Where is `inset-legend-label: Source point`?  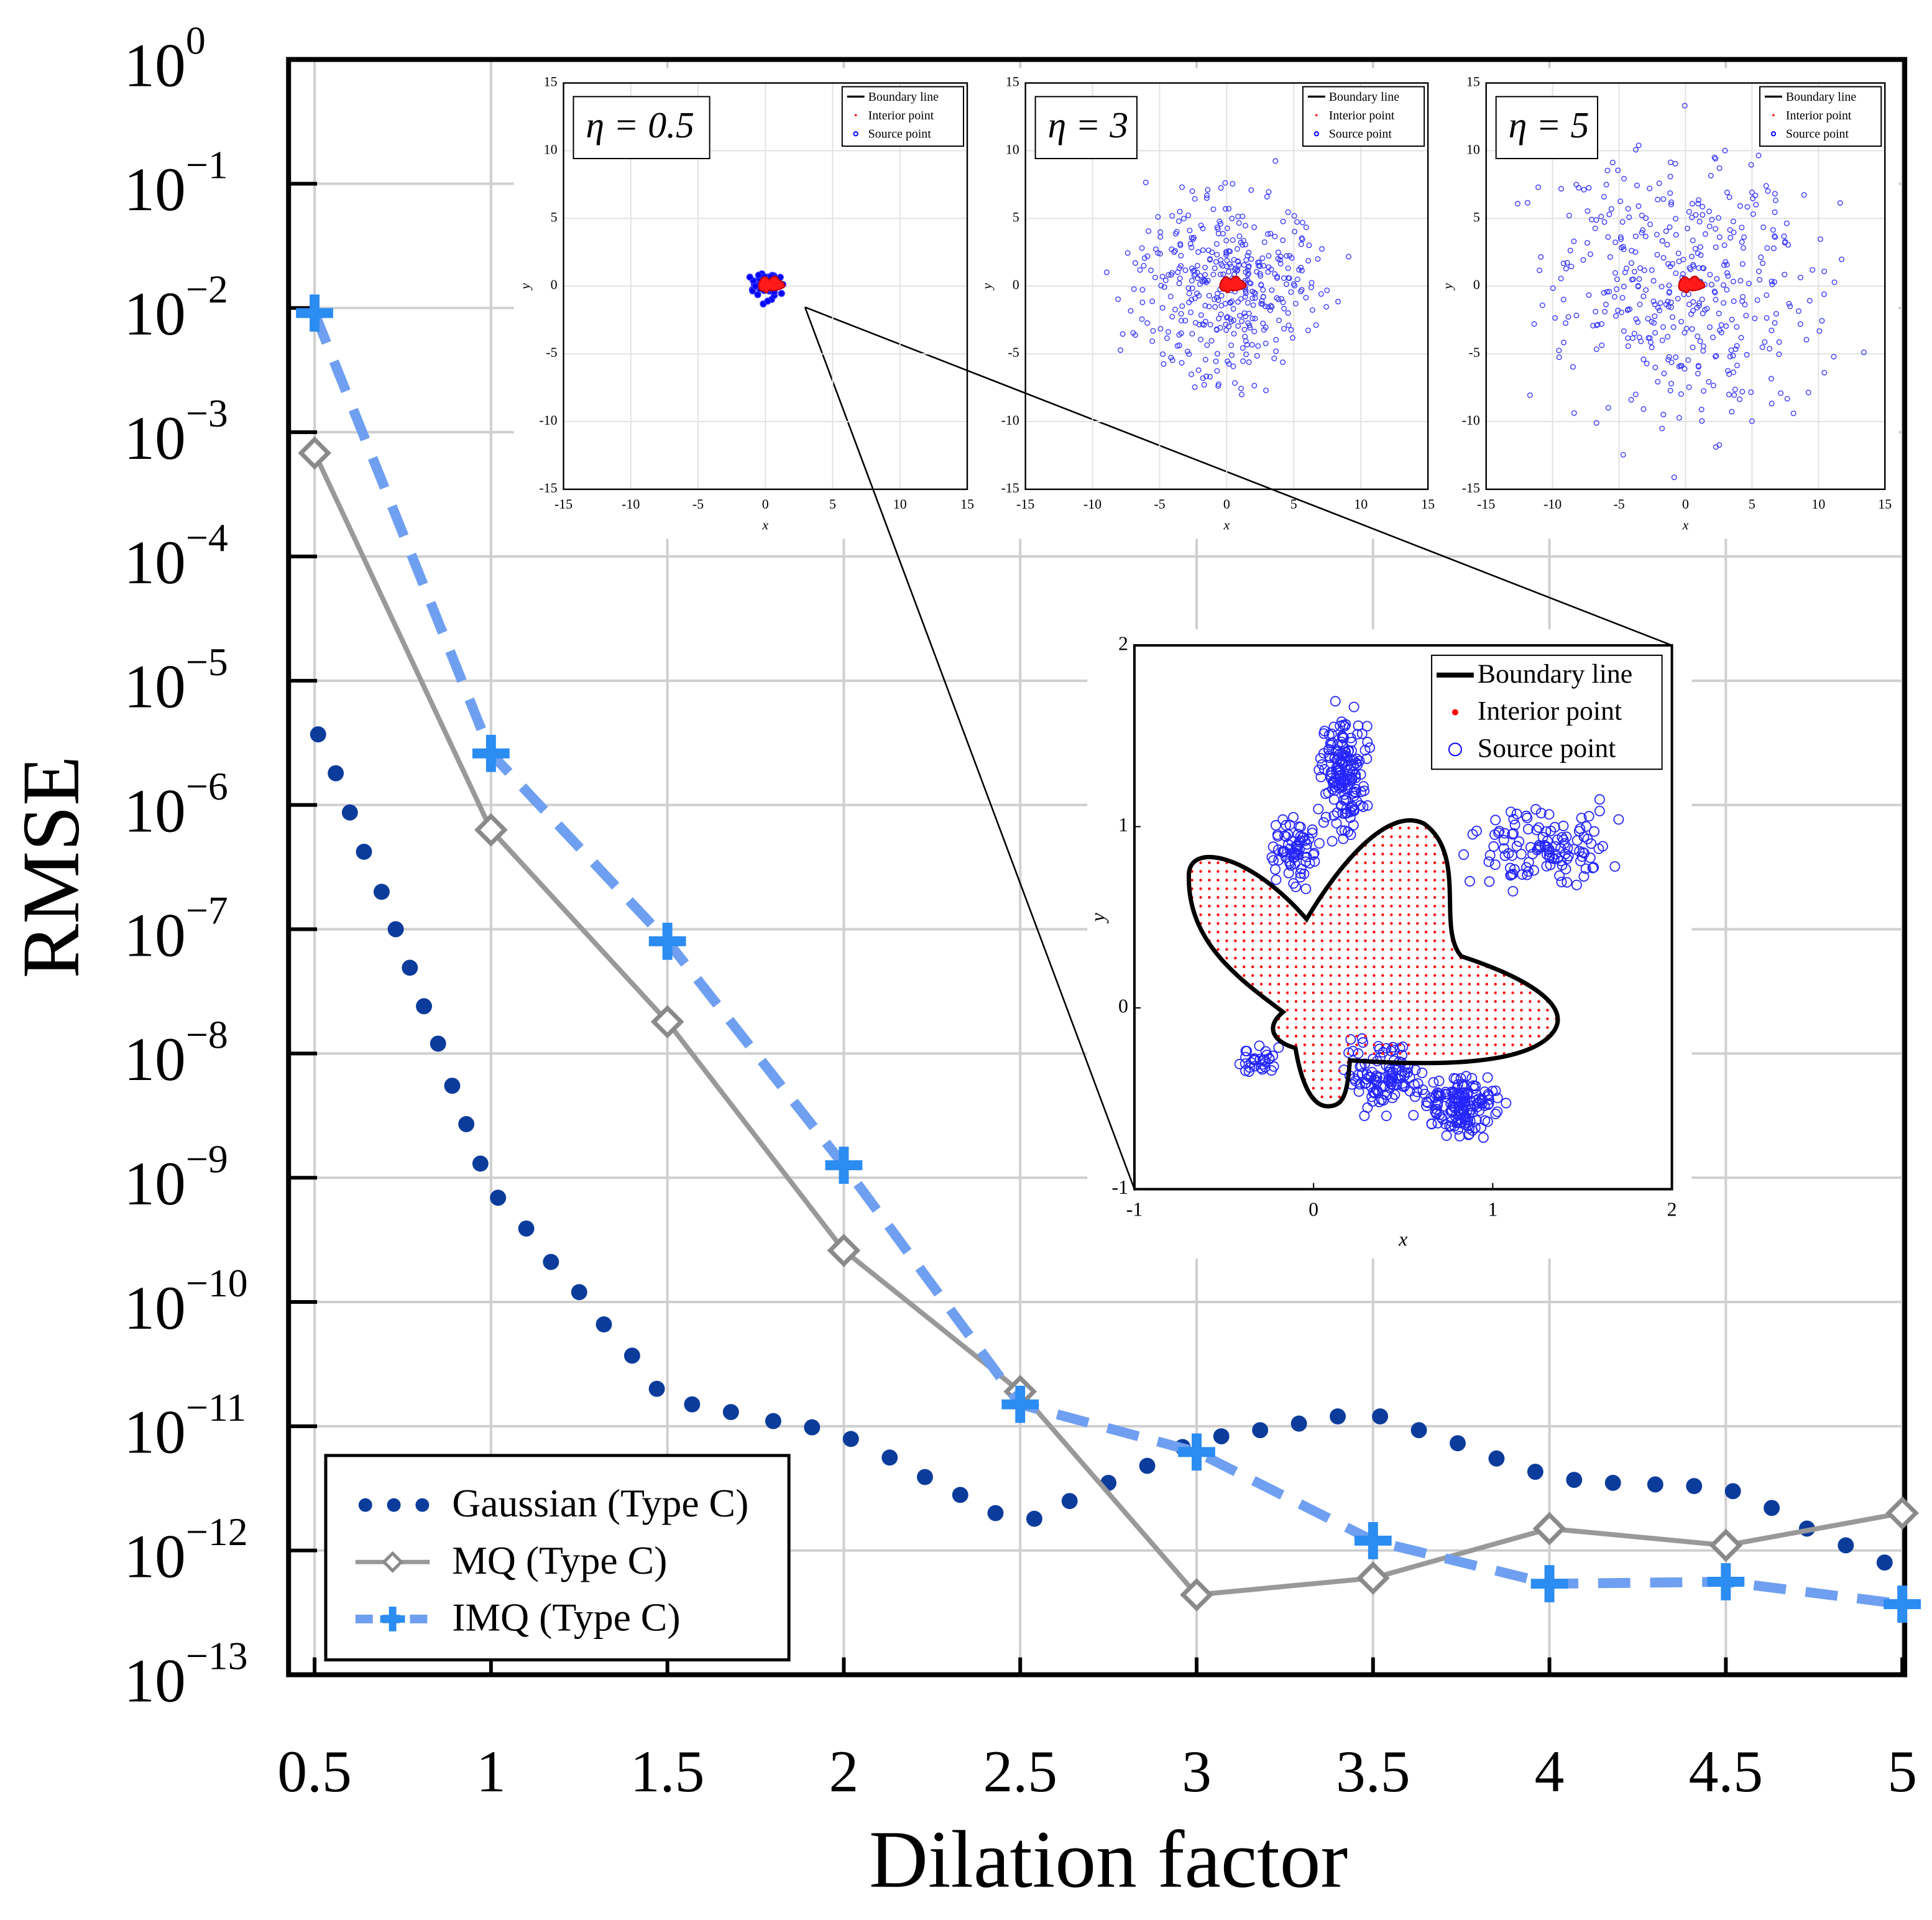
inset-legend-label: Source point is located at coordinates (1547, 748).